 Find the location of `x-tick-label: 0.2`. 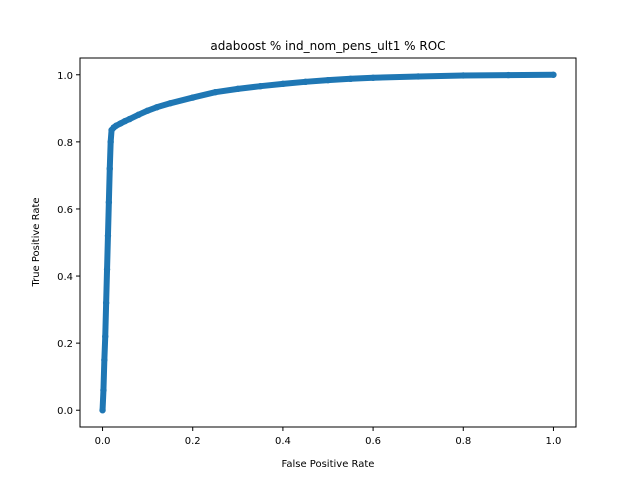

x-tick-label: 0.2 is located at coordinates (193, 441).